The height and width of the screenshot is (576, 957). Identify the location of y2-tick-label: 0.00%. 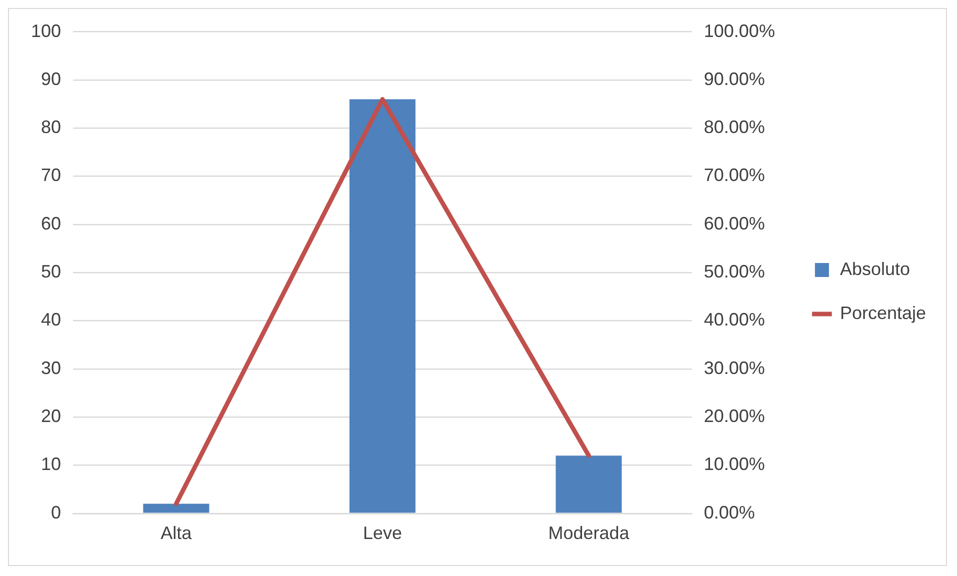
(729, 512).